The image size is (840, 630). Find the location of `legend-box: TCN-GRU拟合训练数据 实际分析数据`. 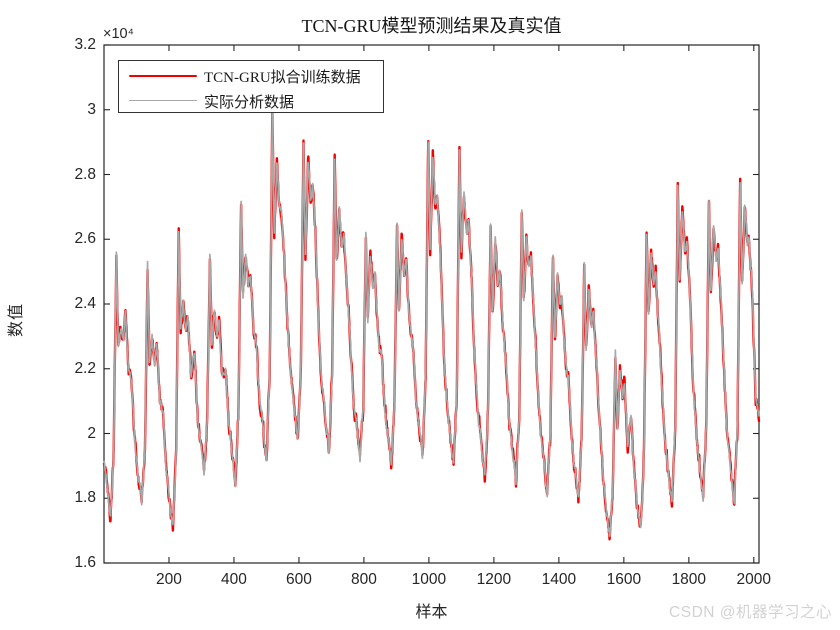

legend-box: TCN-GRU拟合训练数据 实际分析数据 is located at coordinates (251, 86).